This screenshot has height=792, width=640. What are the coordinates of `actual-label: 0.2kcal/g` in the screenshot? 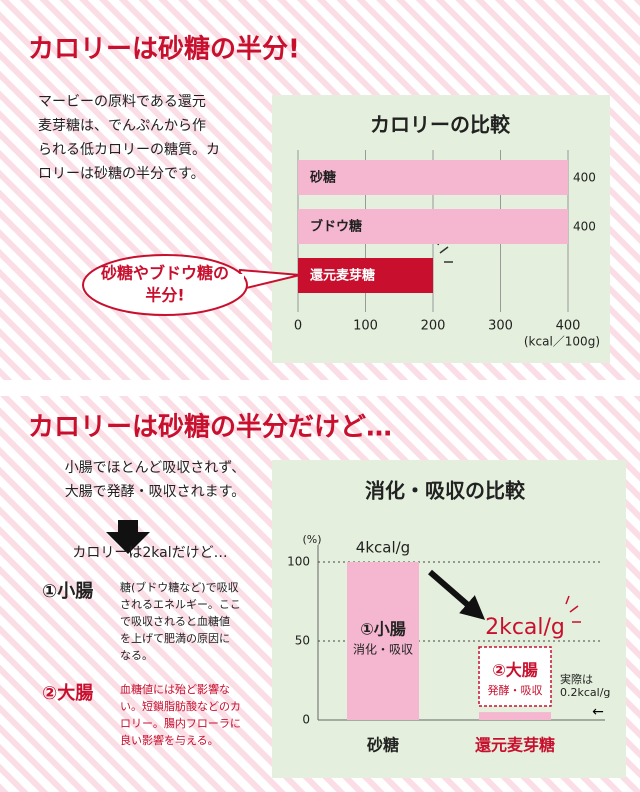 It's located at (585, 692).